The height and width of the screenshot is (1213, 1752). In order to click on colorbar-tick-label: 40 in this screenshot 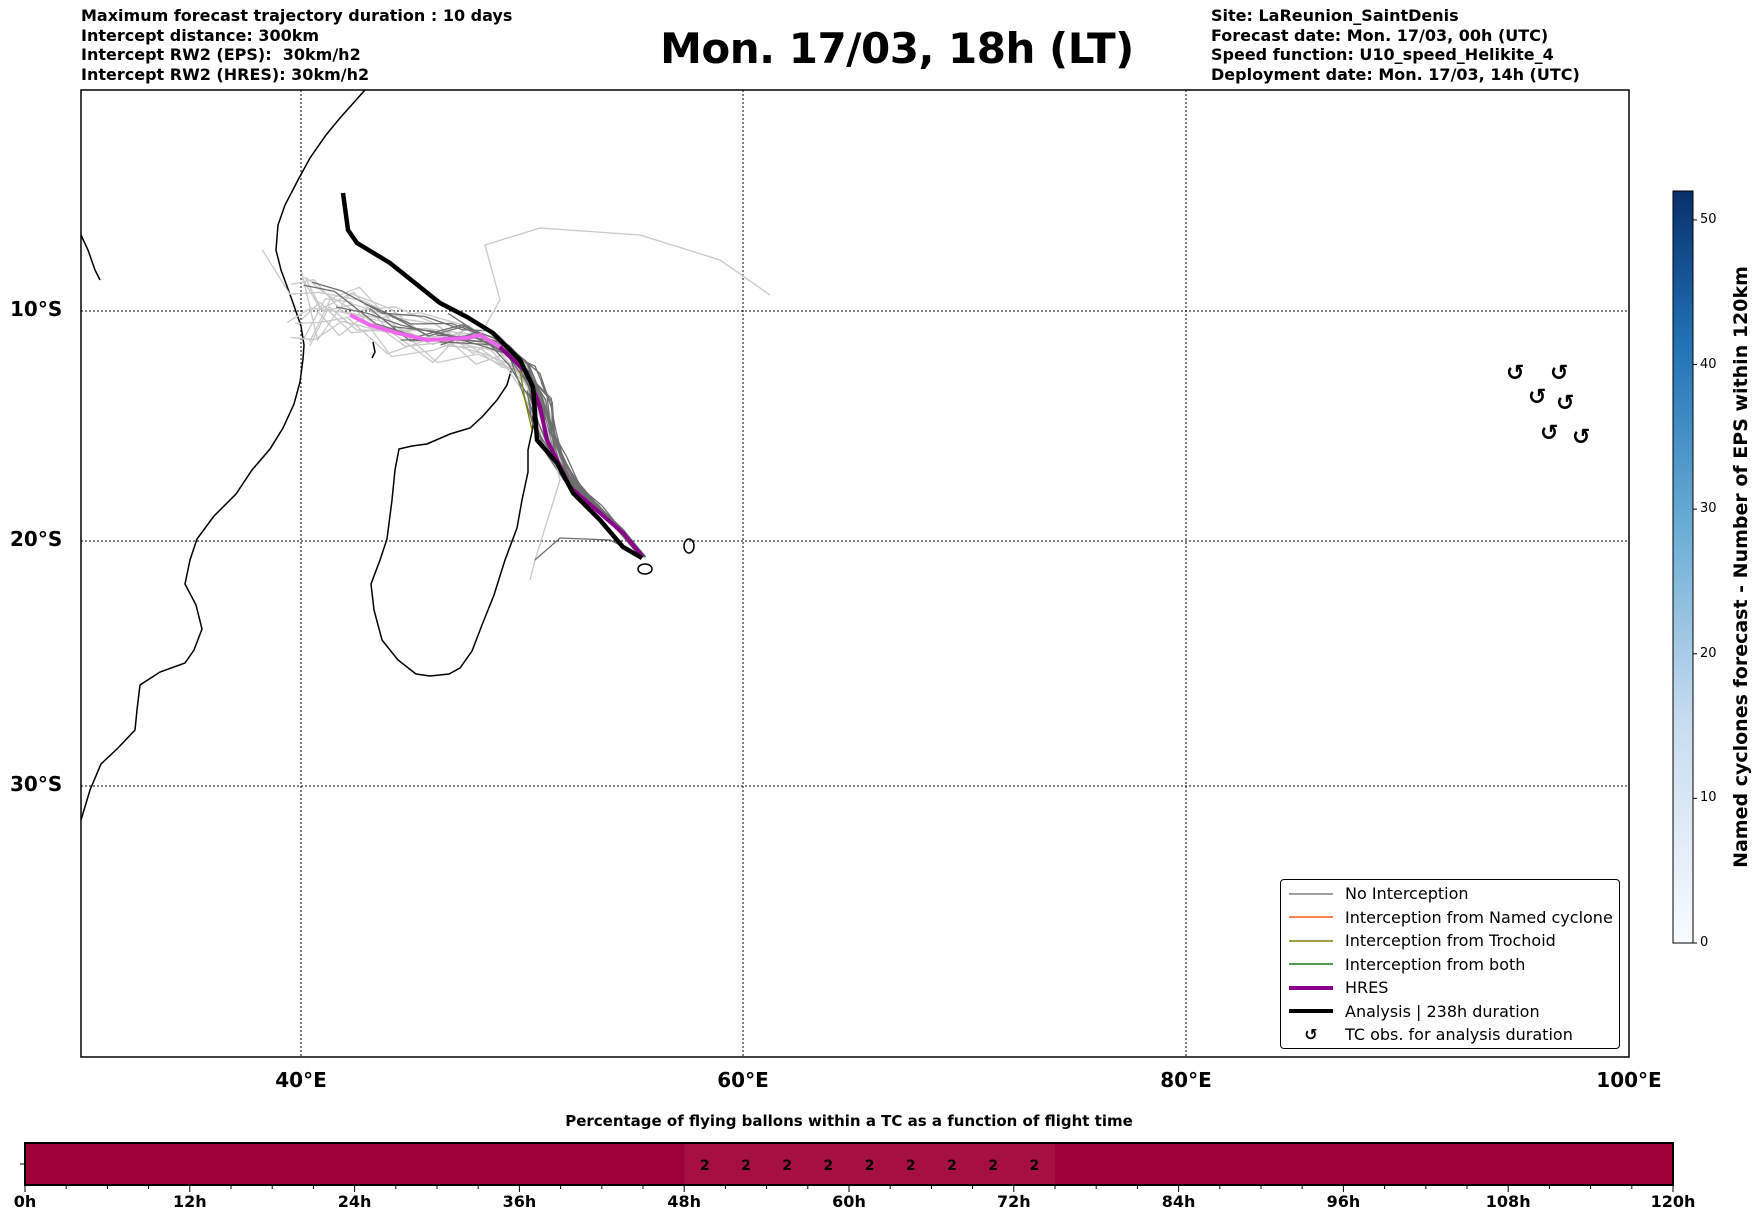, I will do `click(1708, 364)`.